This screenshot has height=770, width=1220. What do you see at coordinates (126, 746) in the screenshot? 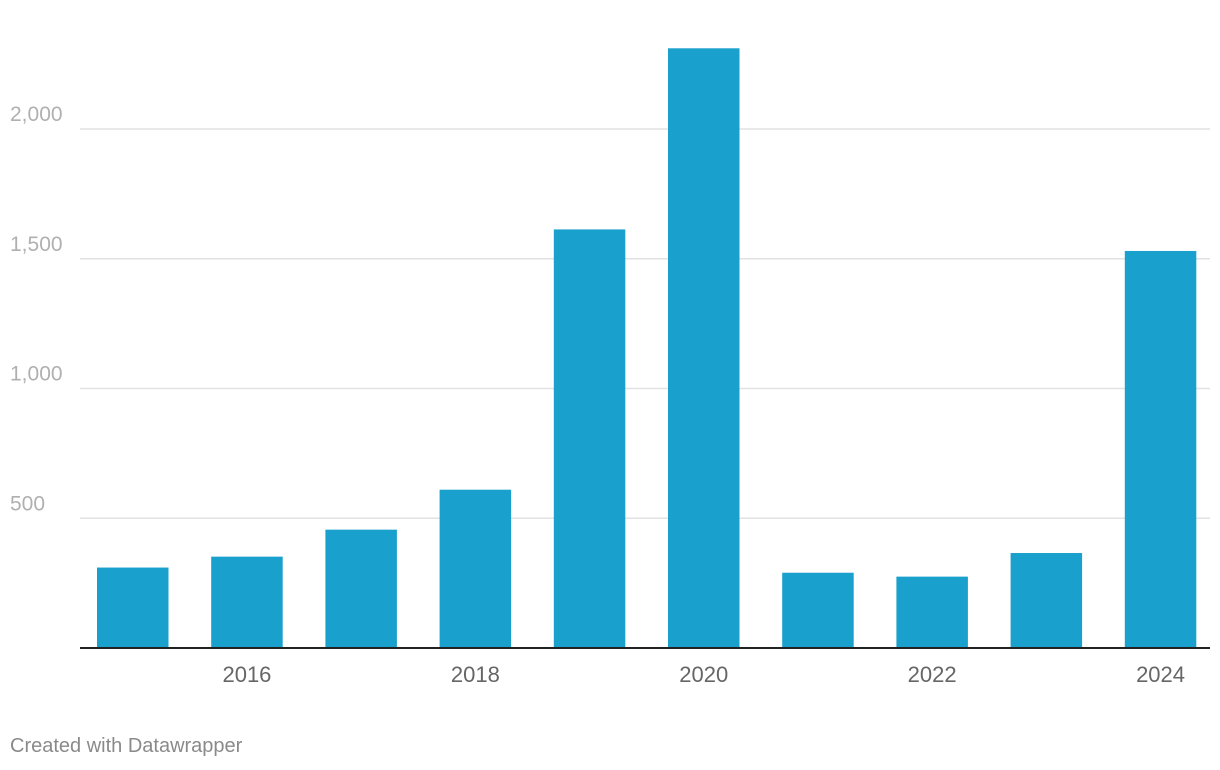
I see `datawrapper-credit: Created with Datawrapper` at bounding box center [126, 746].